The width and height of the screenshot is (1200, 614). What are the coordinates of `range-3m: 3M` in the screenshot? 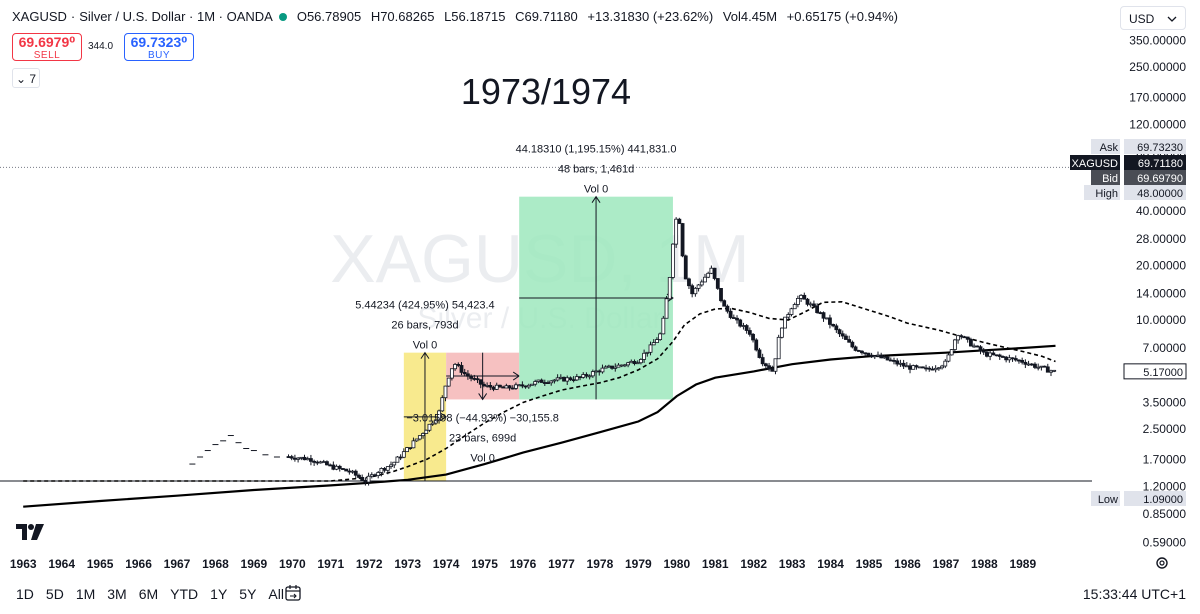 It's located at (117, 594).